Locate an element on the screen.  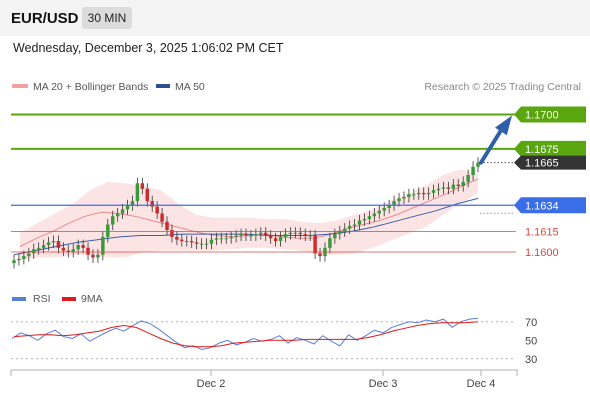
ma20-legend-label: MA 20 + Bollinger Bands is located at coordinates (90, 87).